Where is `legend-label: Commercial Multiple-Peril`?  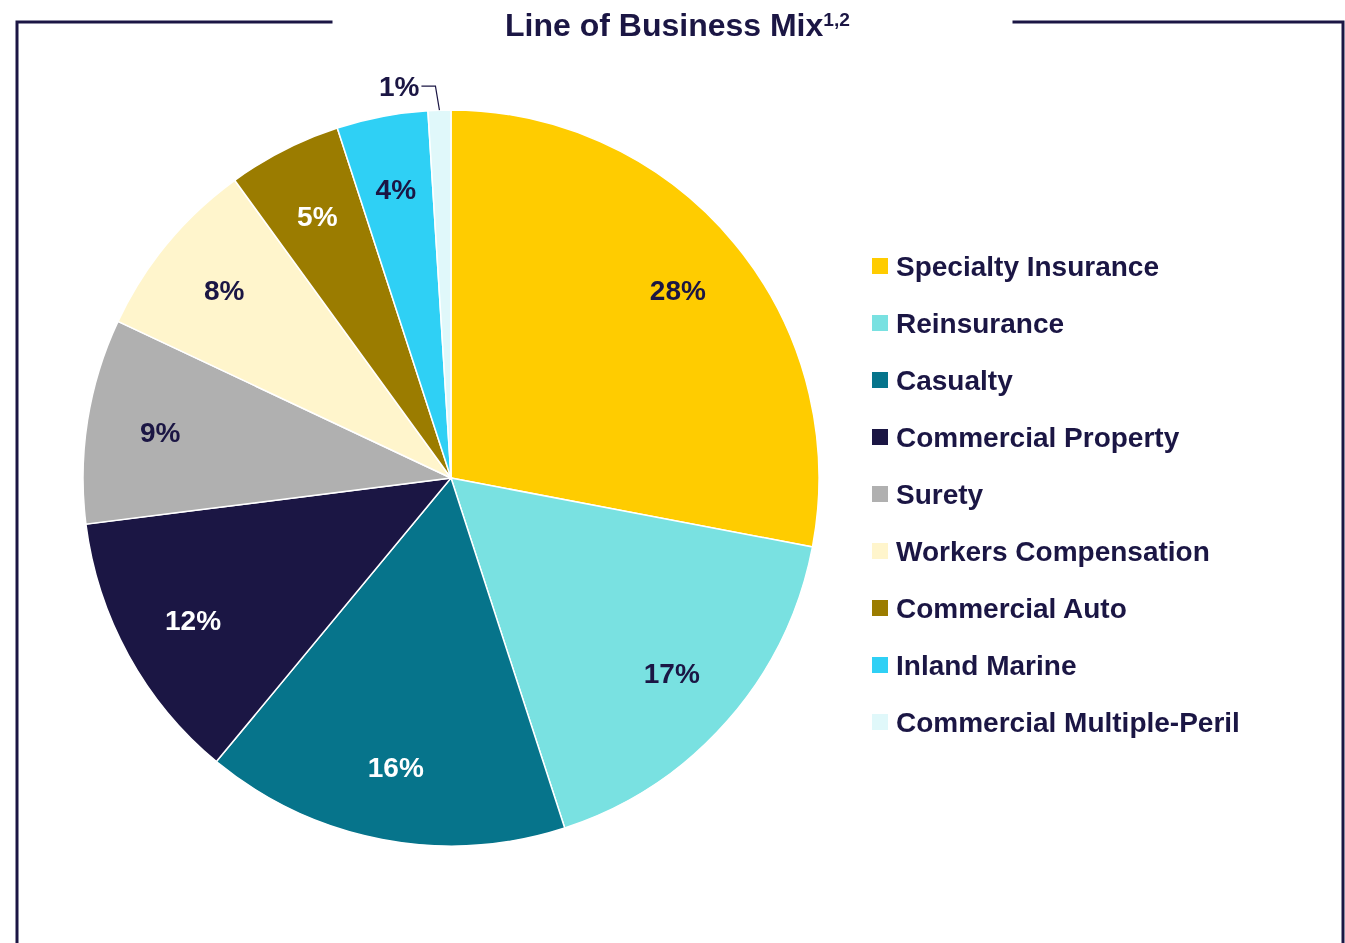
legend-label: Commercial Multiple-Peril is located at coordinates (1068, 722).